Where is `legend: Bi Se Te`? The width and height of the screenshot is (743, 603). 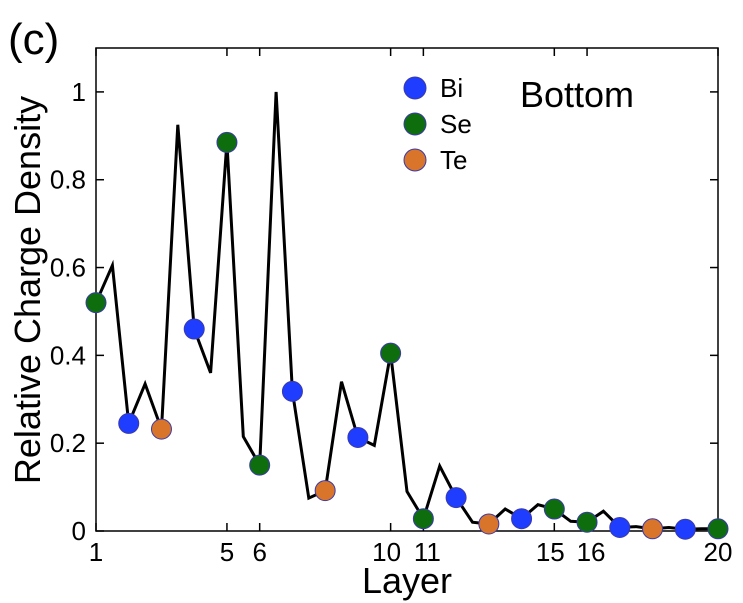 legend: Bi Se Te is located at coordinates (437, 124).